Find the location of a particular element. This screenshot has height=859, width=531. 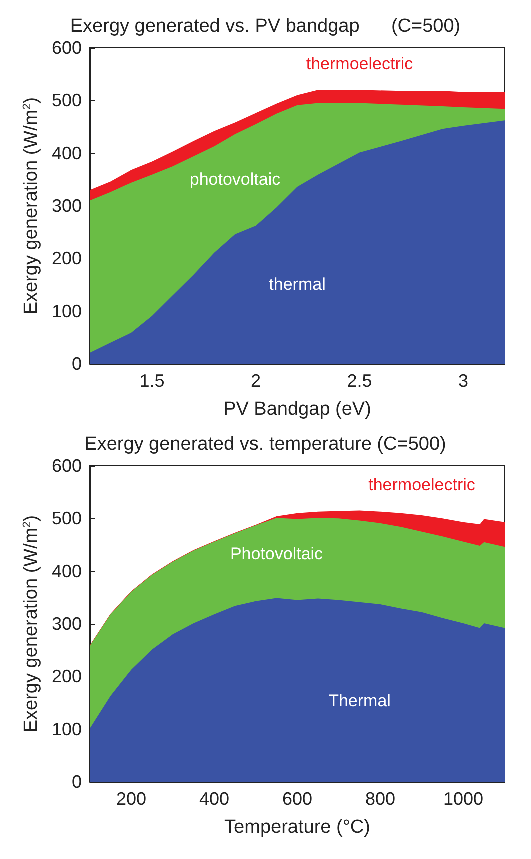

x-tick-label: 200 is located at coordinates (131, 799).